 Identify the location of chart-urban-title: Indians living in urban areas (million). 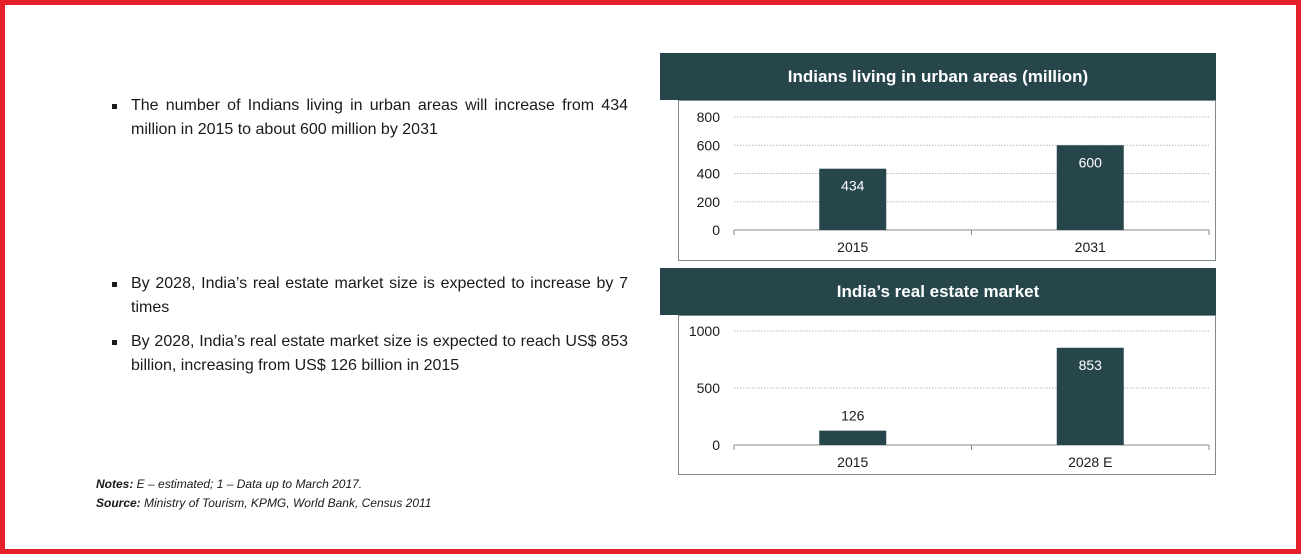
(938, 76).